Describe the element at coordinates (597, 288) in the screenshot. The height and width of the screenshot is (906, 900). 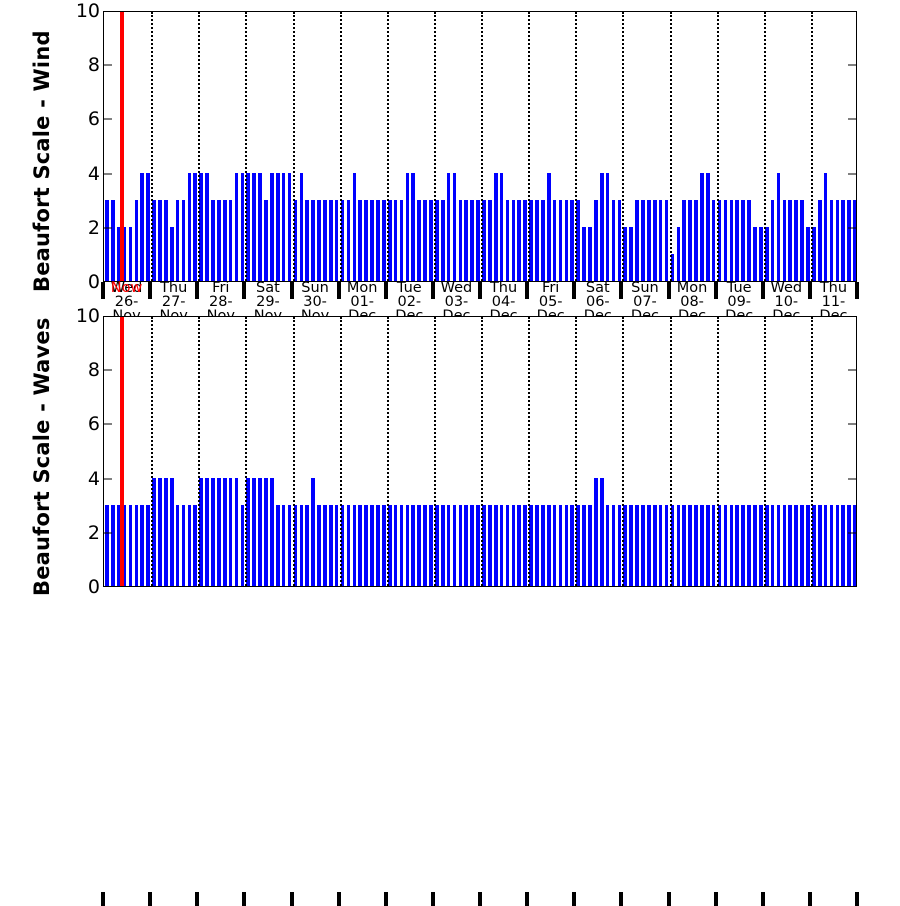
I see `x-axis-day-of-week: Sat` at that location.